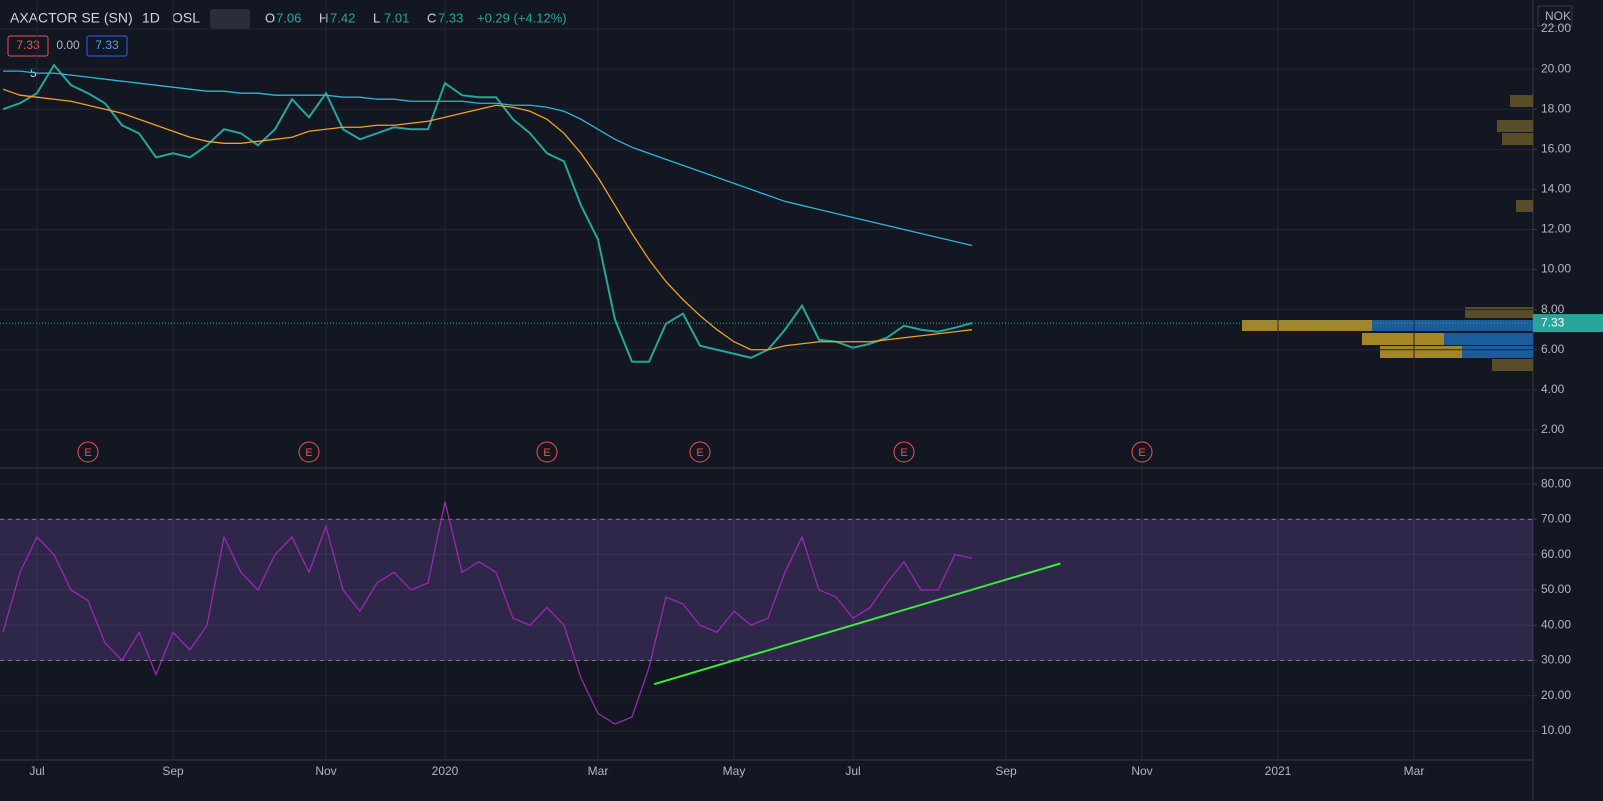  I want to click on y-tick-label: 80.00, so click(1556, 483).